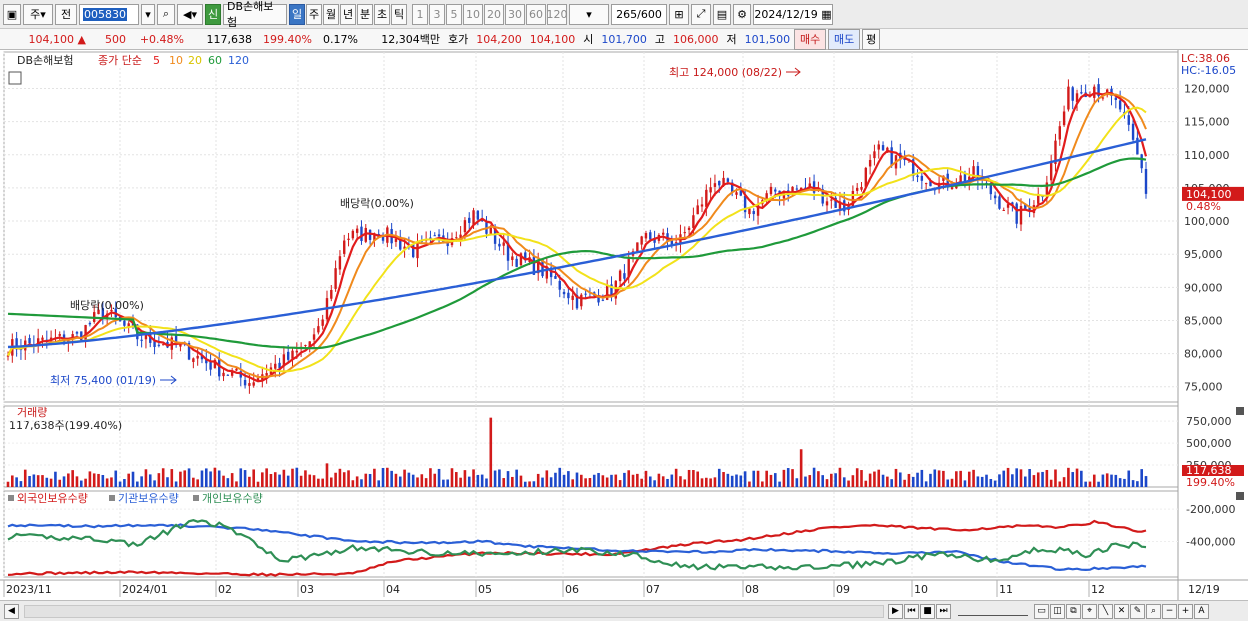 This screenshot has height=621, width=1248. I want to click on tab-period-5: 초, so click(382, 14).